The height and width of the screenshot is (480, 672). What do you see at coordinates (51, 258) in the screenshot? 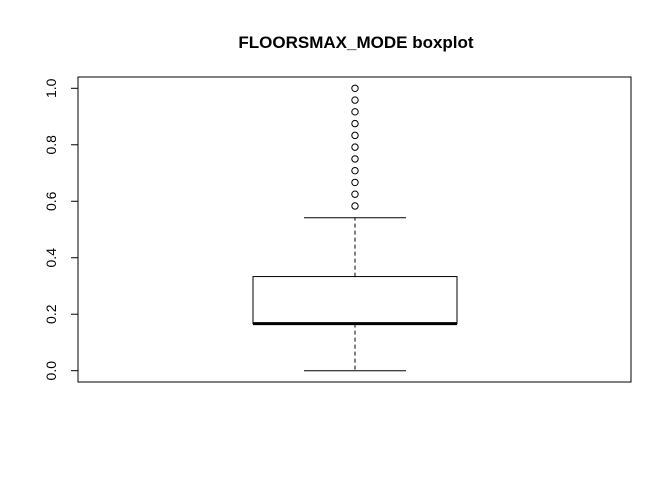
I see `y-tick-label: 0.4` at bounding box center [51, 258].